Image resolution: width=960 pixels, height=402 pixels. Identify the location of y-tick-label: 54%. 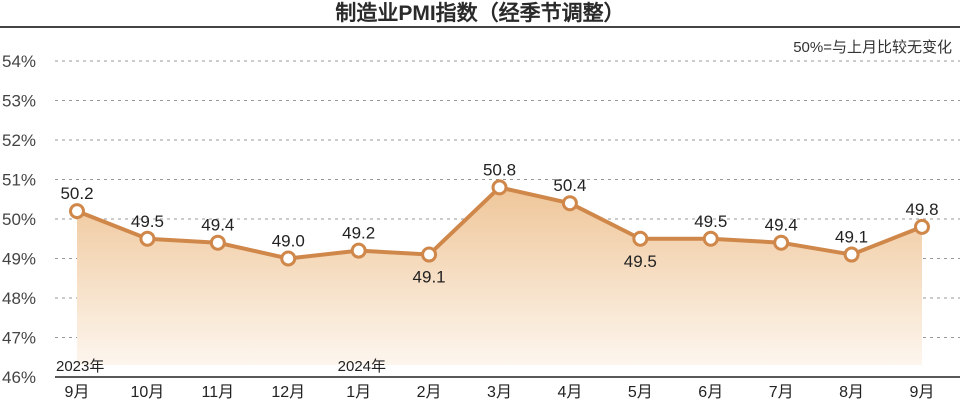
(19, 61).